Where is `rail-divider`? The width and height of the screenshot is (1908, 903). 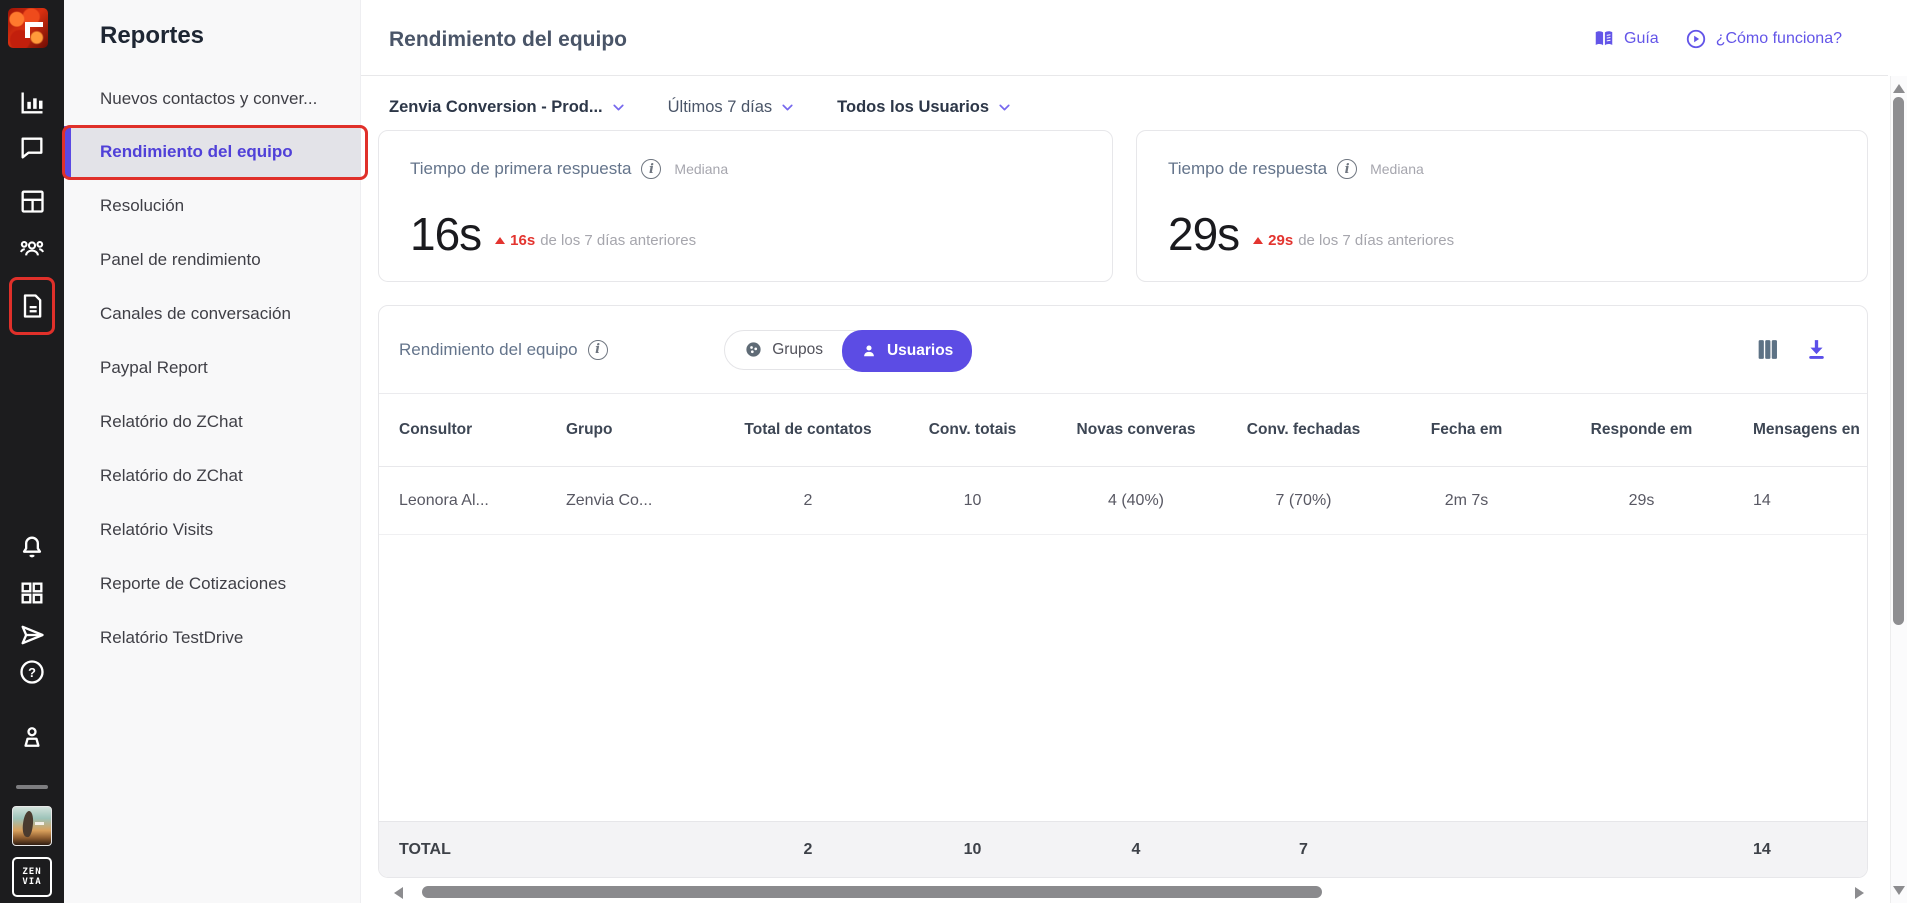 rail-divider is located at coordinates (32, 787).